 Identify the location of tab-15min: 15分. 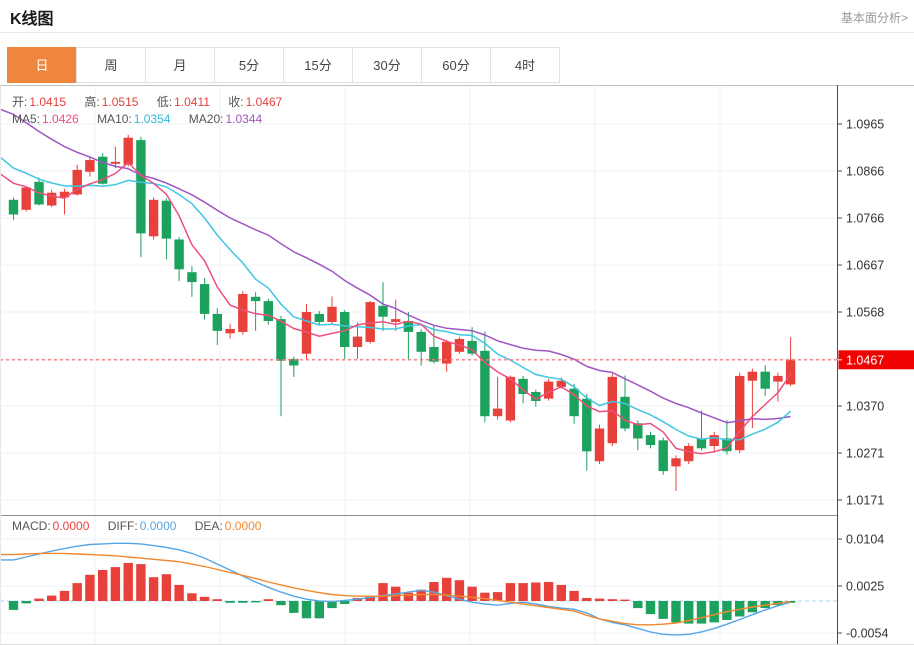
(318, 65).